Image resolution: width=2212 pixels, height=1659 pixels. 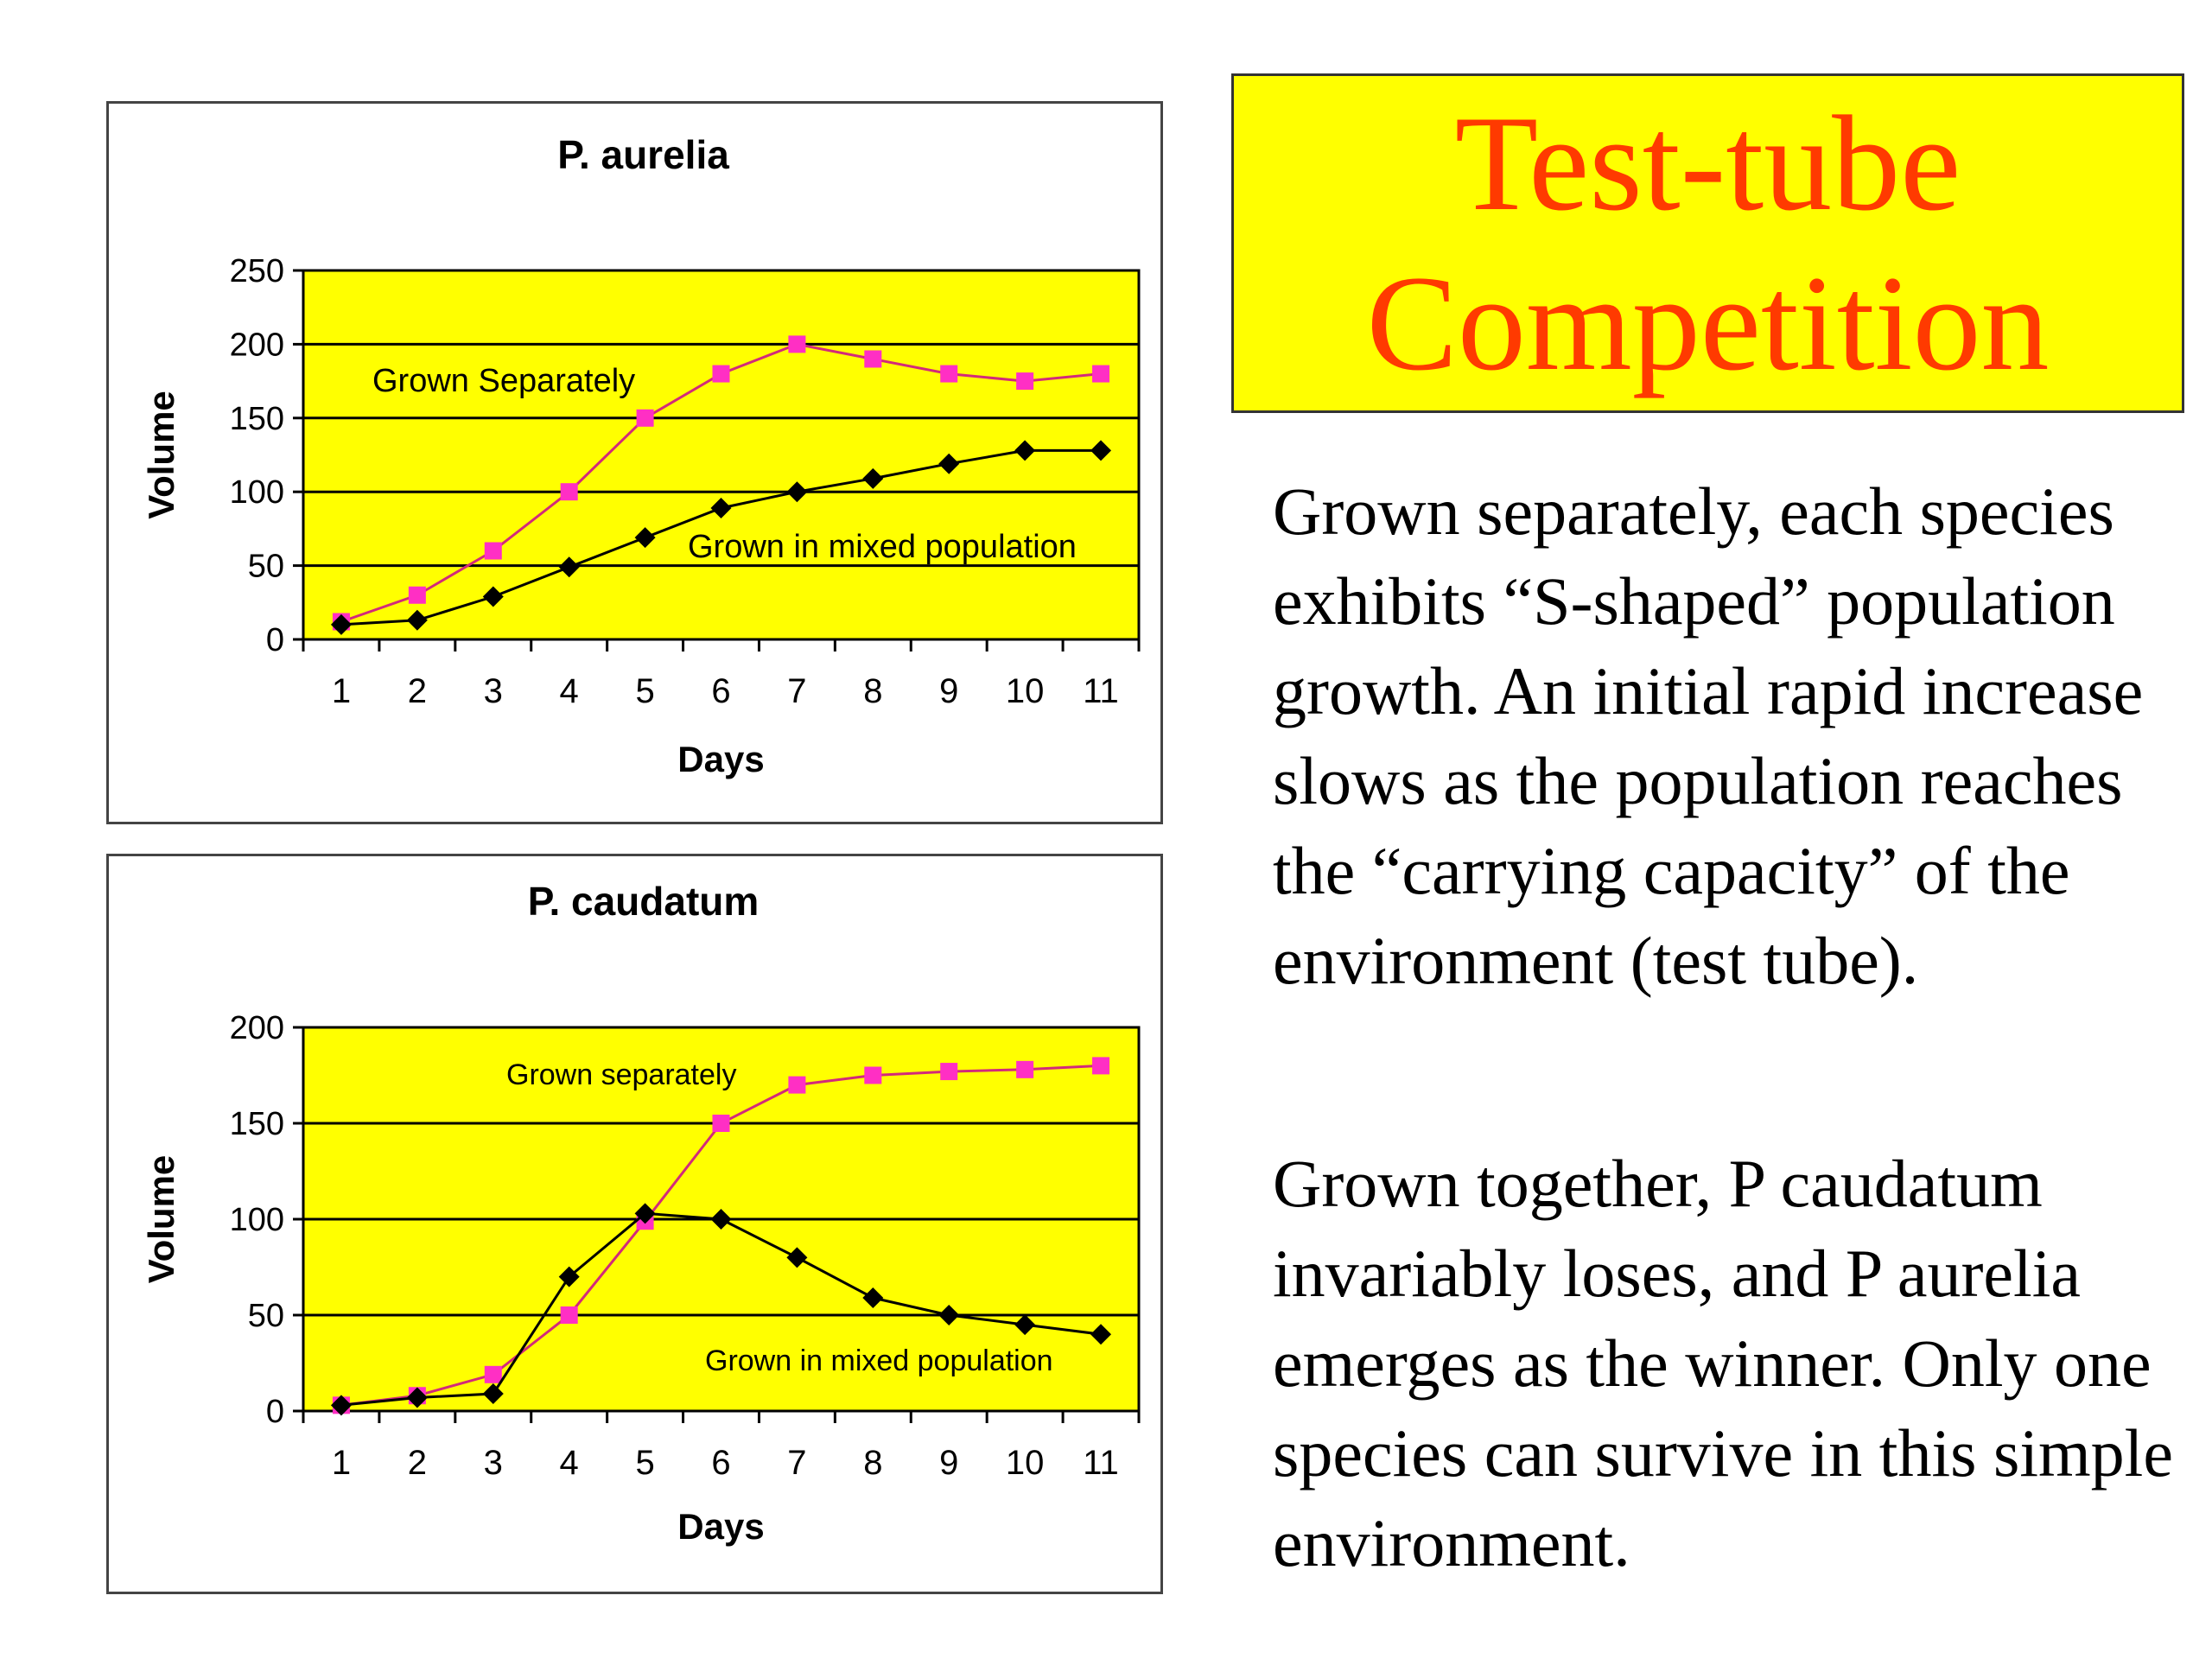 I want to click on series-label-separate: Grown separately, so click(x=621, y=1074).